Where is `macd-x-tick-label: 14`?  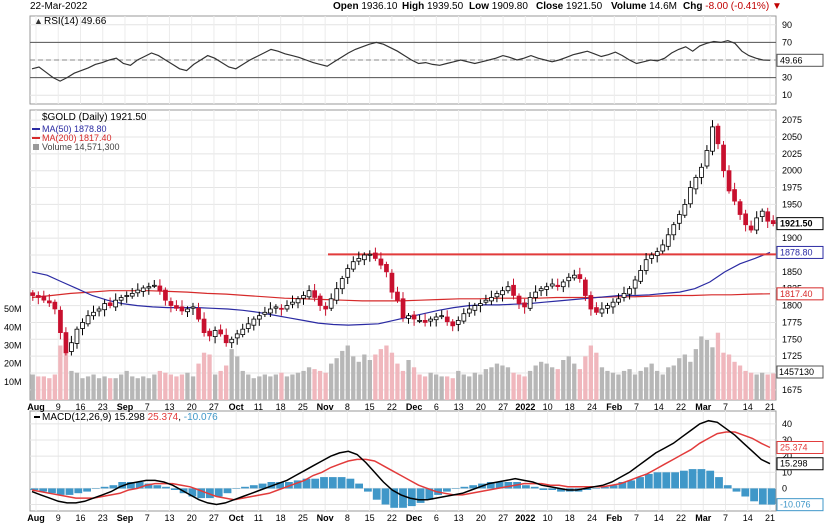 macd-x-tick-label: 14 is located at coordinates (659, 518).